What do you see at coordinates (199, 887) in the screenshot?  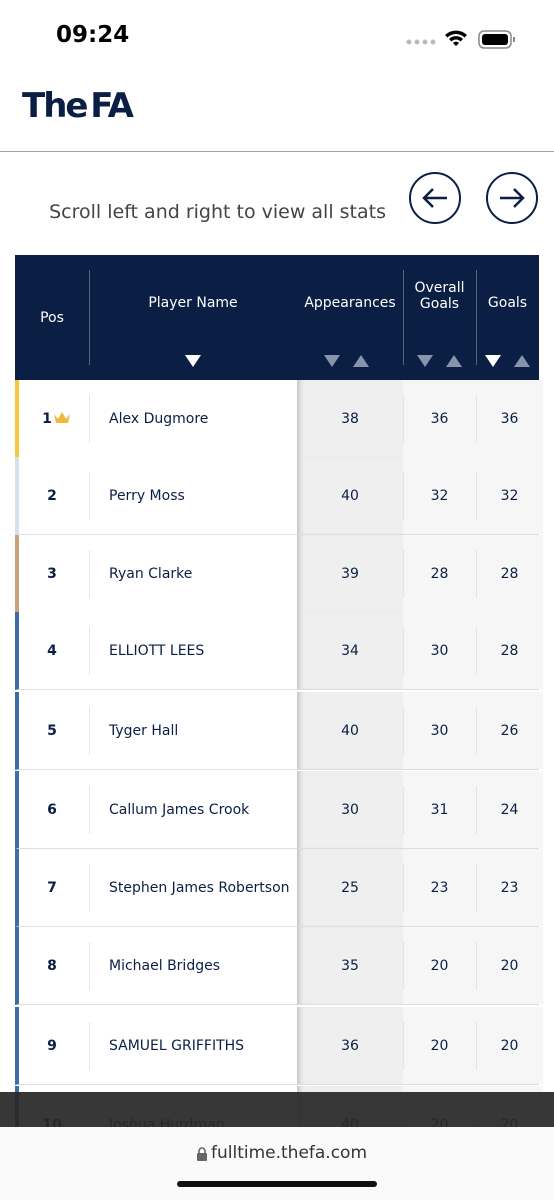 I see `player-name: Stephen James Robertson` at bounding box center [199, 887].